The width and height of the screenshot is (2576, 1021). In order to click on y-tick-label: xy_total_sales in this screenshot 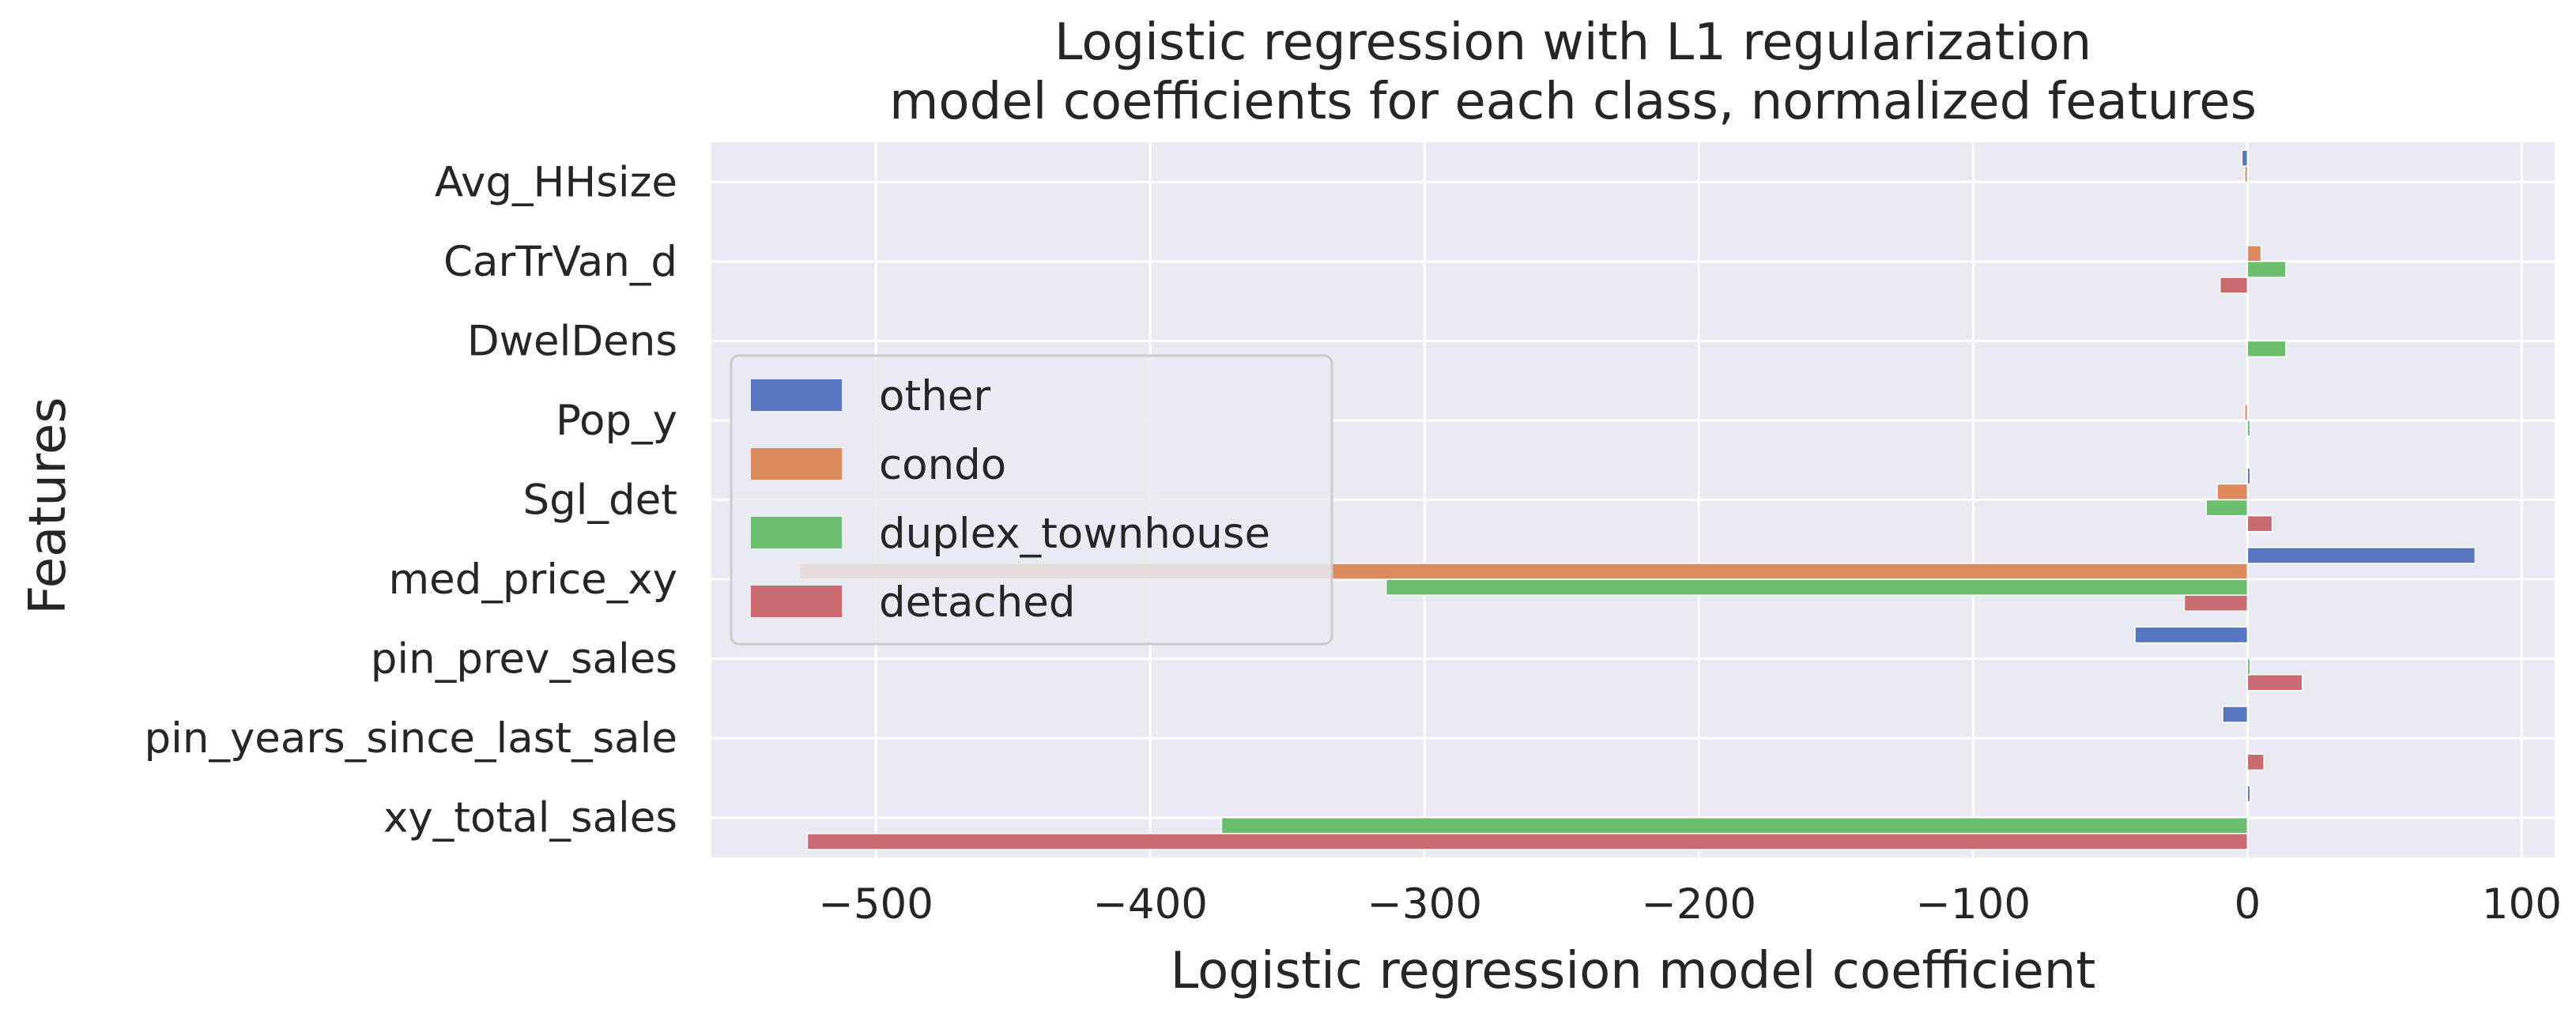, I will do `click(530, 818)`.